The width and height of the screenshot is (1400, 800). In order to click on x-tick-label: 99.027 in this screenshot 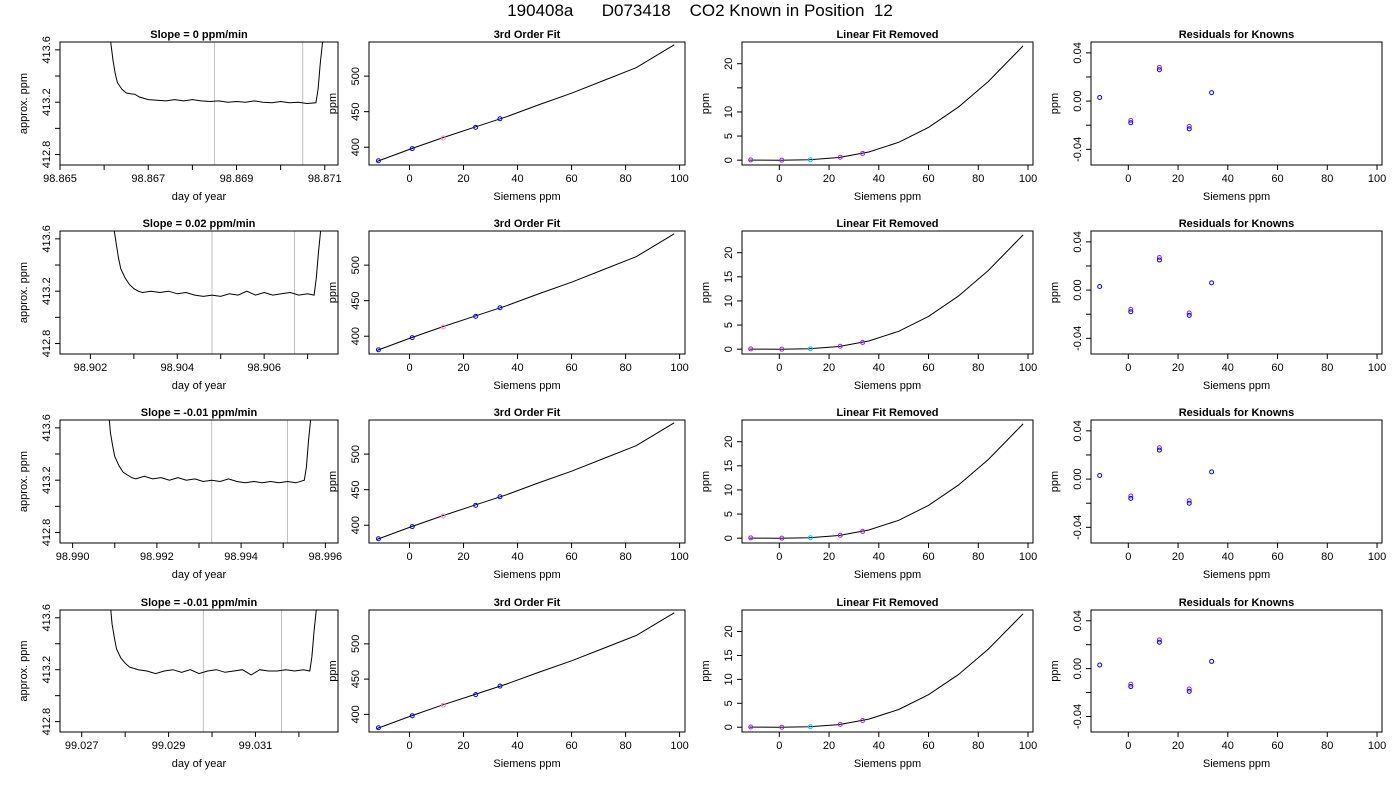, I will do `click(82, 746)`.